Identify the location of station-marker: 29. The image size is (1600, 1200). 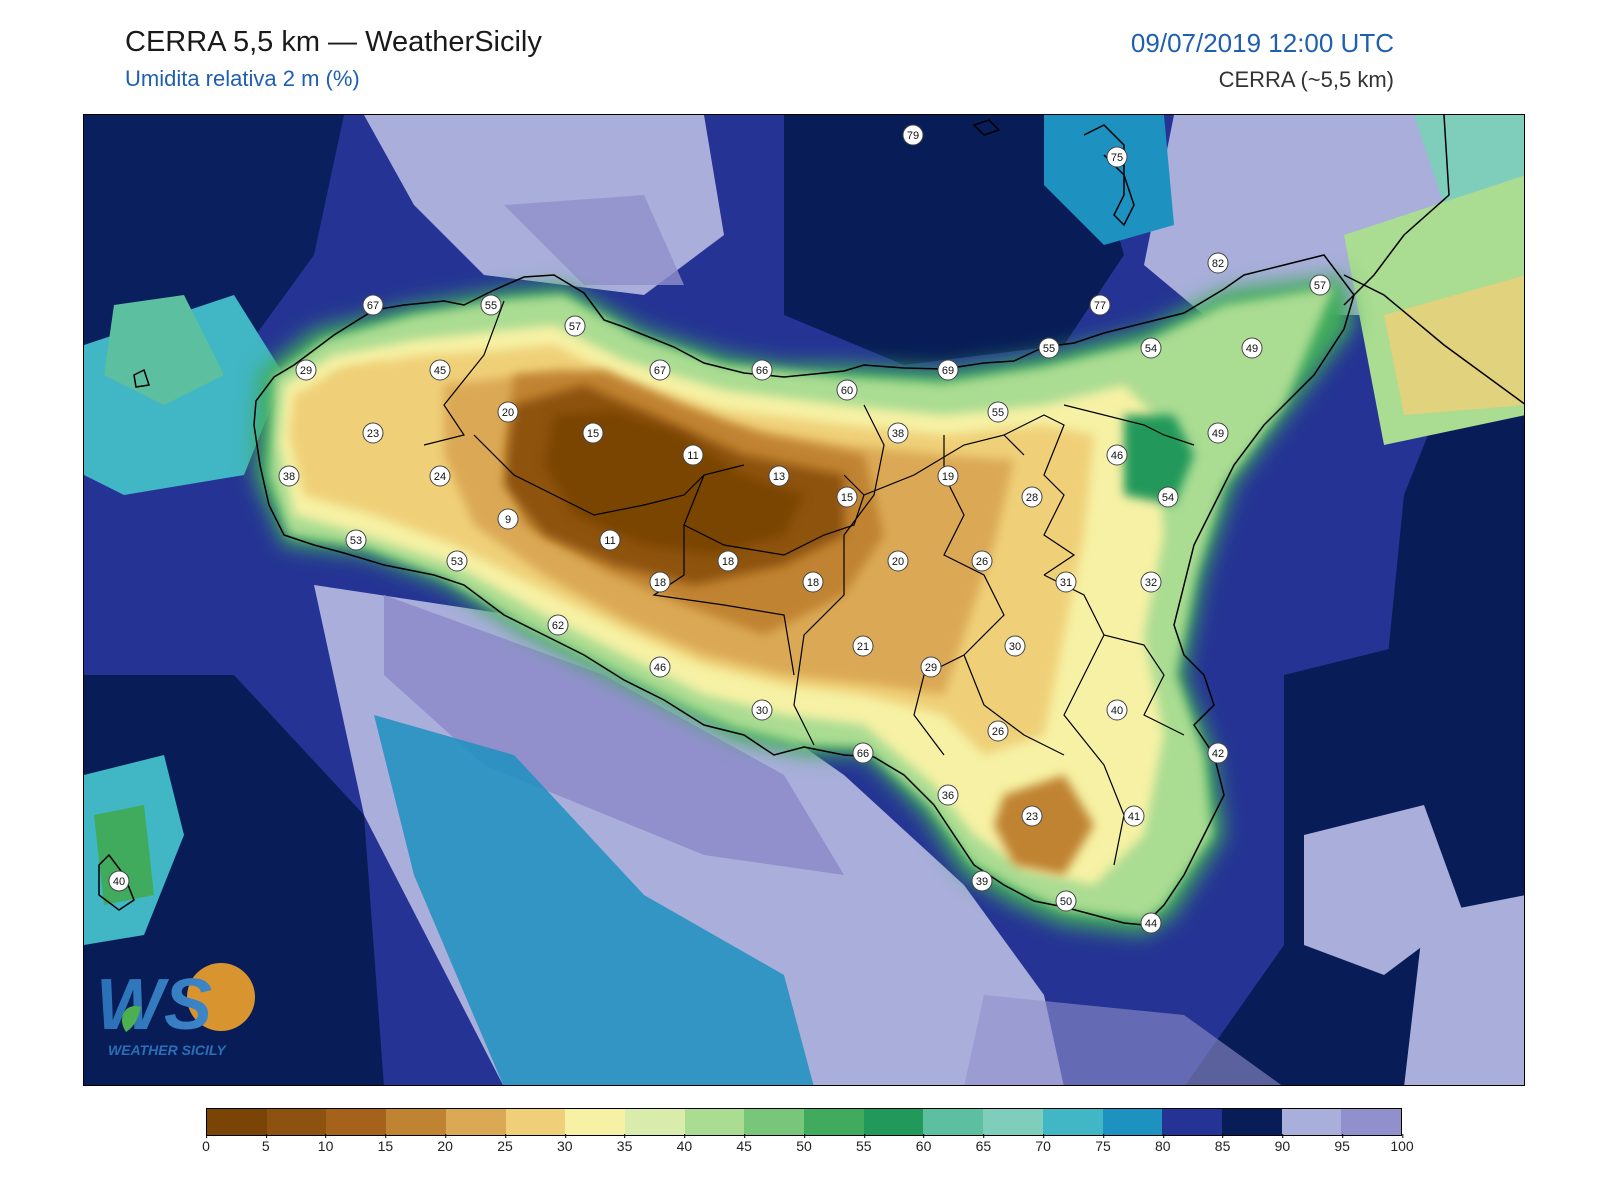
(306, 370).